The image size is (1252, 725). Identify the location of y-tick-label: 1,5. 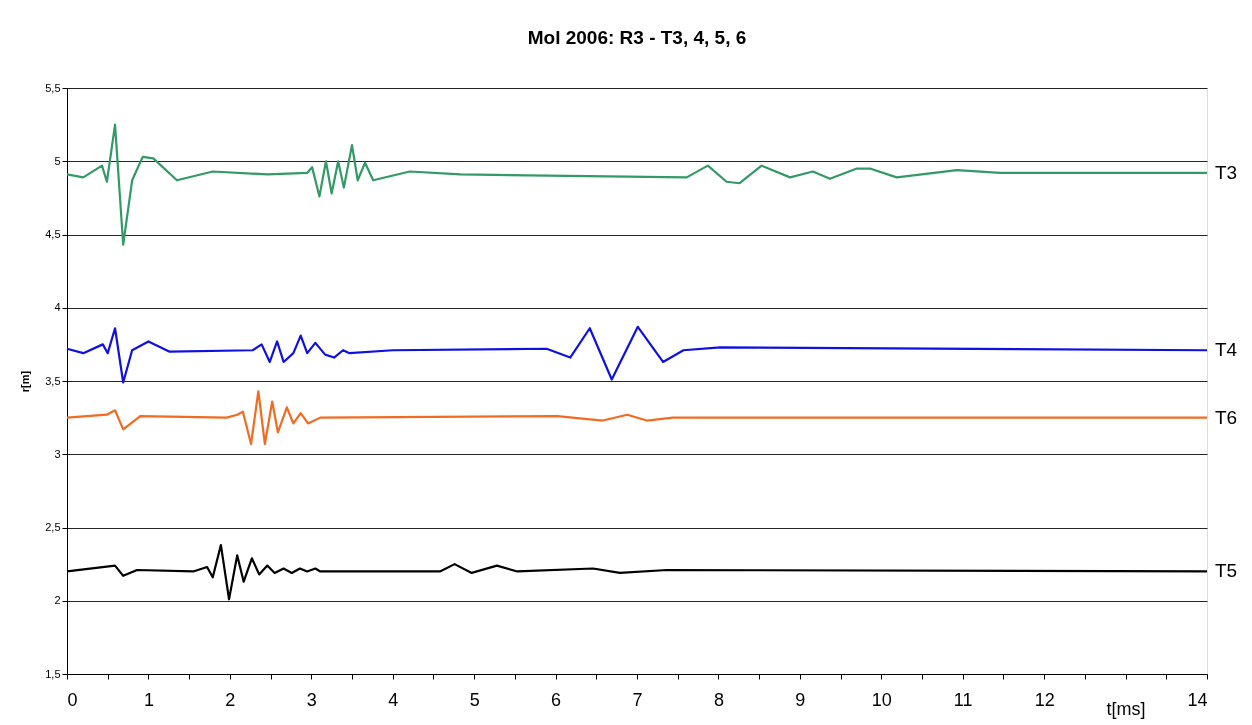
(53, 673).